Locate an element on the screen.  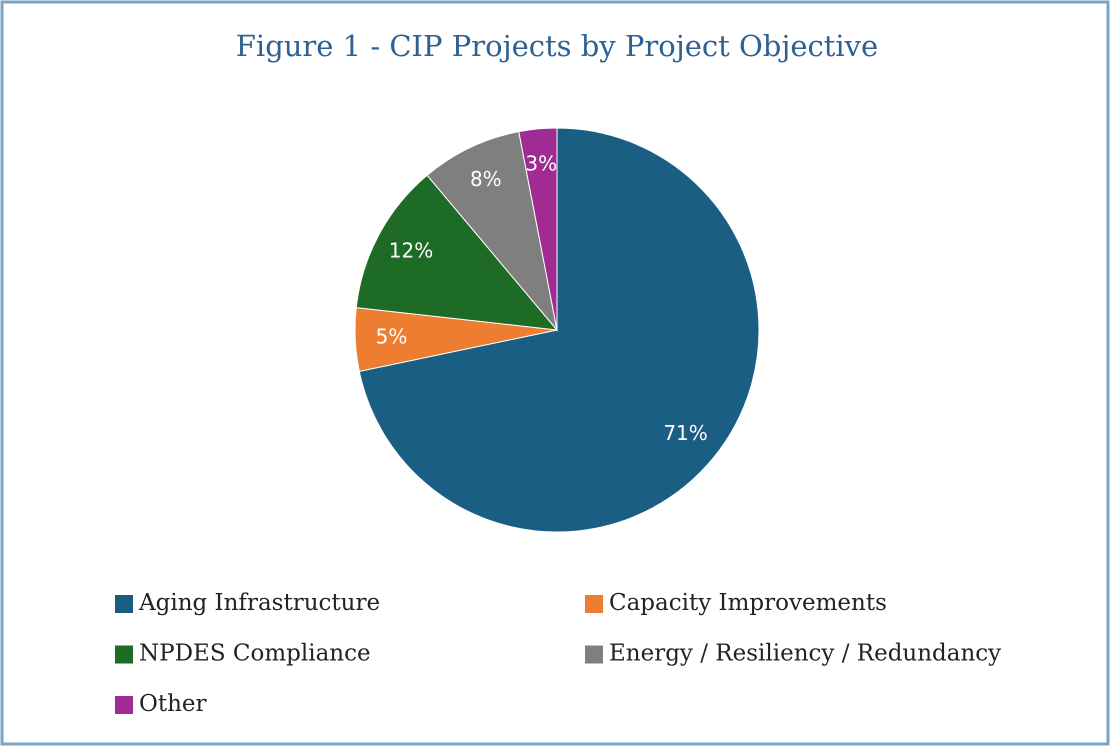
data-label: 12% is located at coordinates (411, 250).